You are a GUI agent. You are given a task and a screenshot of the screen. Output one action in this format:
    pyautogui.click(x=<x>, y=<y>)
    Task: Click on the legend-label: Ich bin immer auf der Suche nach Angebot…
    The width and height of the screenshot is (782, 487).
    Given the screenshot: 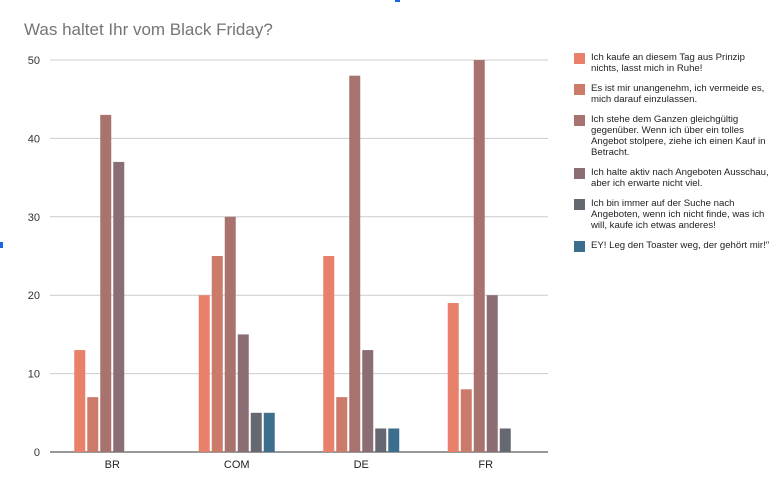 What is the action you would take?
    pyautogui.click(x=678, y=214)
    